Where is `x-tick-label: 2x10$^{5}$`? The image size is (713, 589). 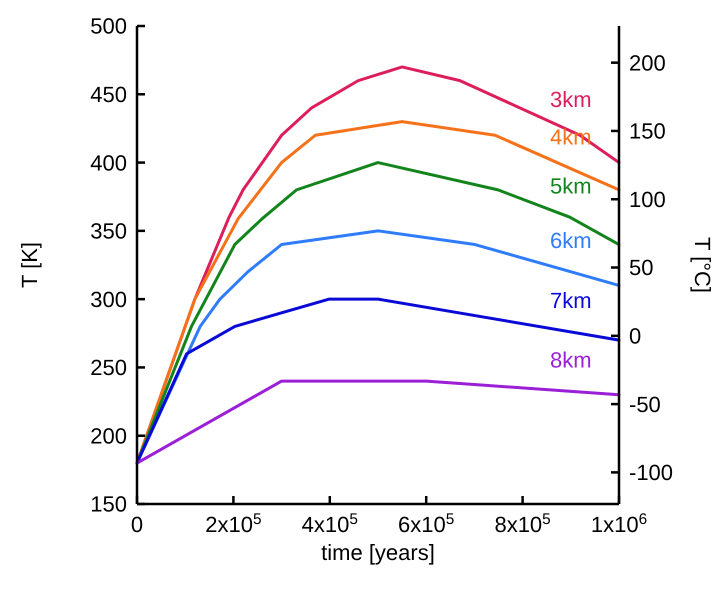
x-tick-label: 2x10$^{5}$ is located at coordinates (233, 523).